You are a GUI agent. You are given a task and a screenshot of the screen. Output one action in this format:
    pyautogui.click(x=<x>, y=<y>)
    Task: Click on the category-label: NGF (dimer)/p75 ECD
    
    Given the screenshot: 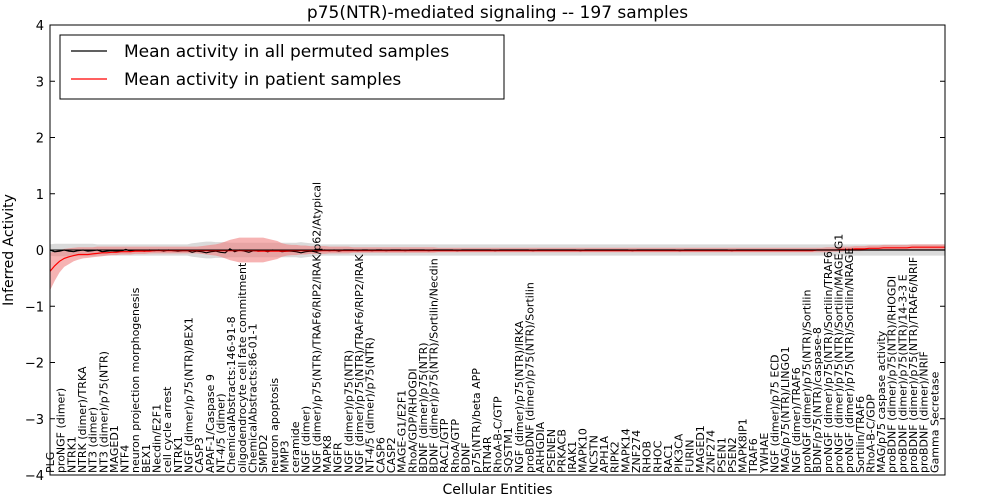 What is the action you would take?
    pyautogui.click(x=775, y=413)
    